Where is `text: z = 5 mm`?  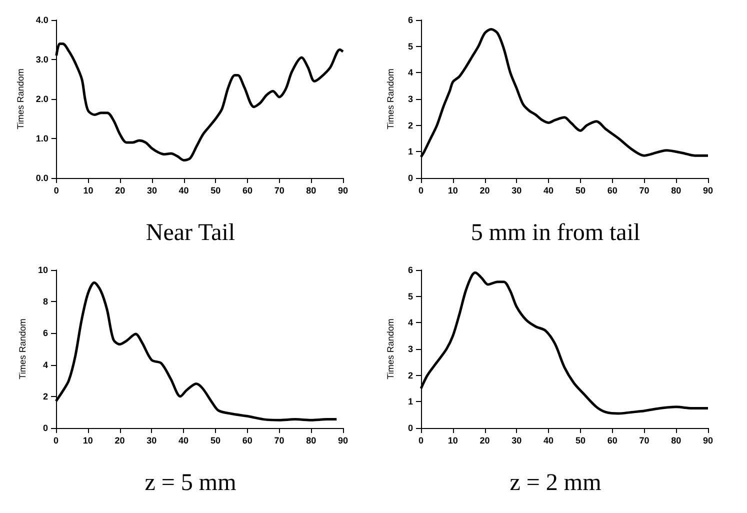
text: z = 5 mm is located at coordinates (190, 483).